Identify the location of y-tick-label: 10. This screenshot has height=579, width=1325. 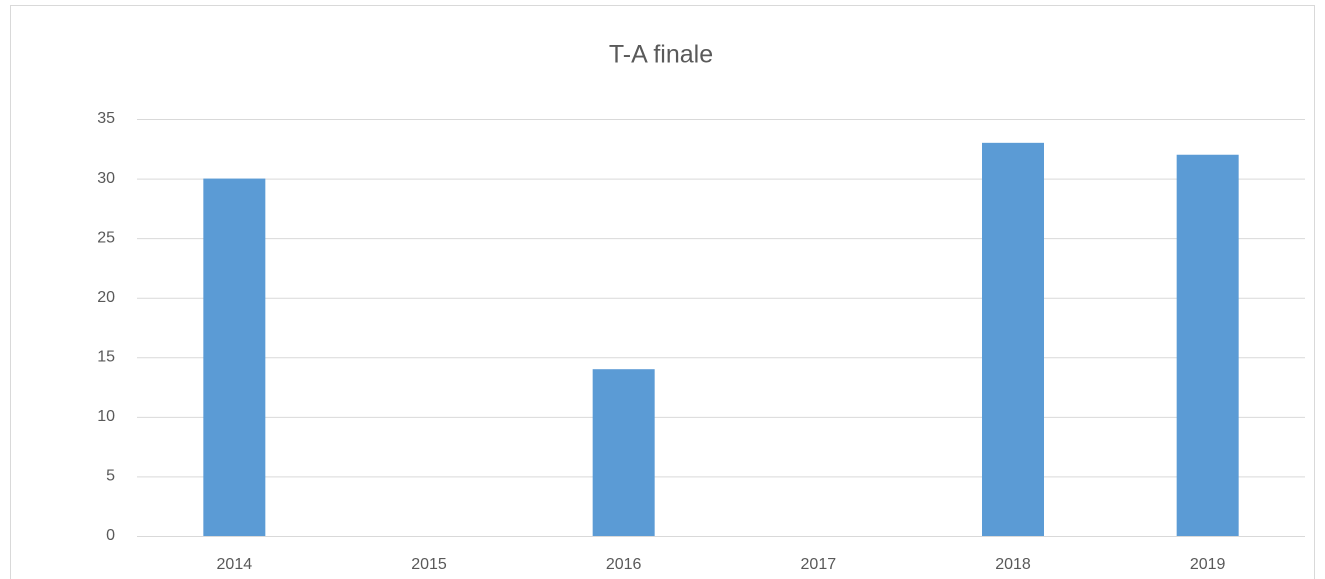
(106, 416).